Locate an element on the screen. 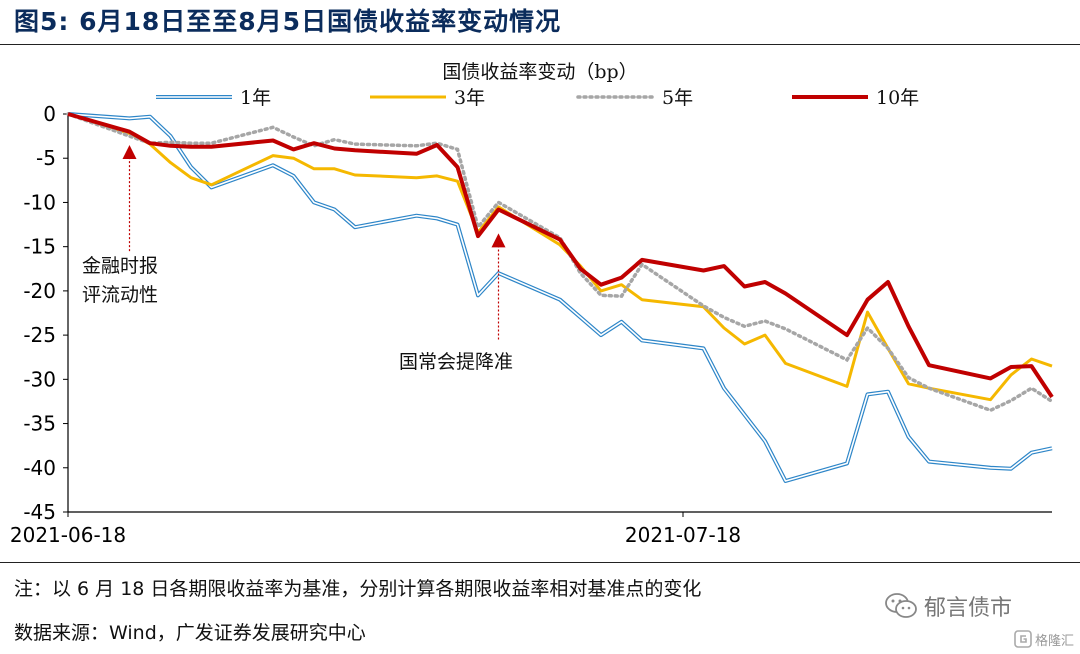  footer-divider is located at coordinates (540, 562).